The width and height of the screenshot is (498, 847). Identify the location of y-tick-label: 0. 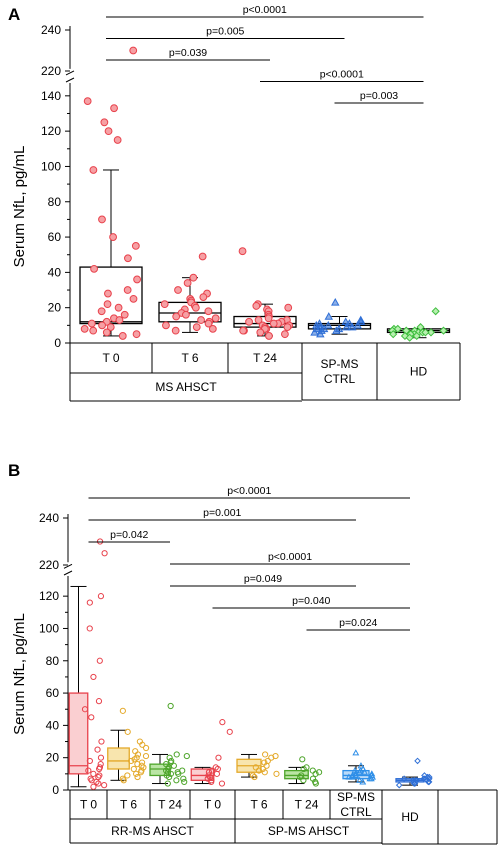
(57, 343).